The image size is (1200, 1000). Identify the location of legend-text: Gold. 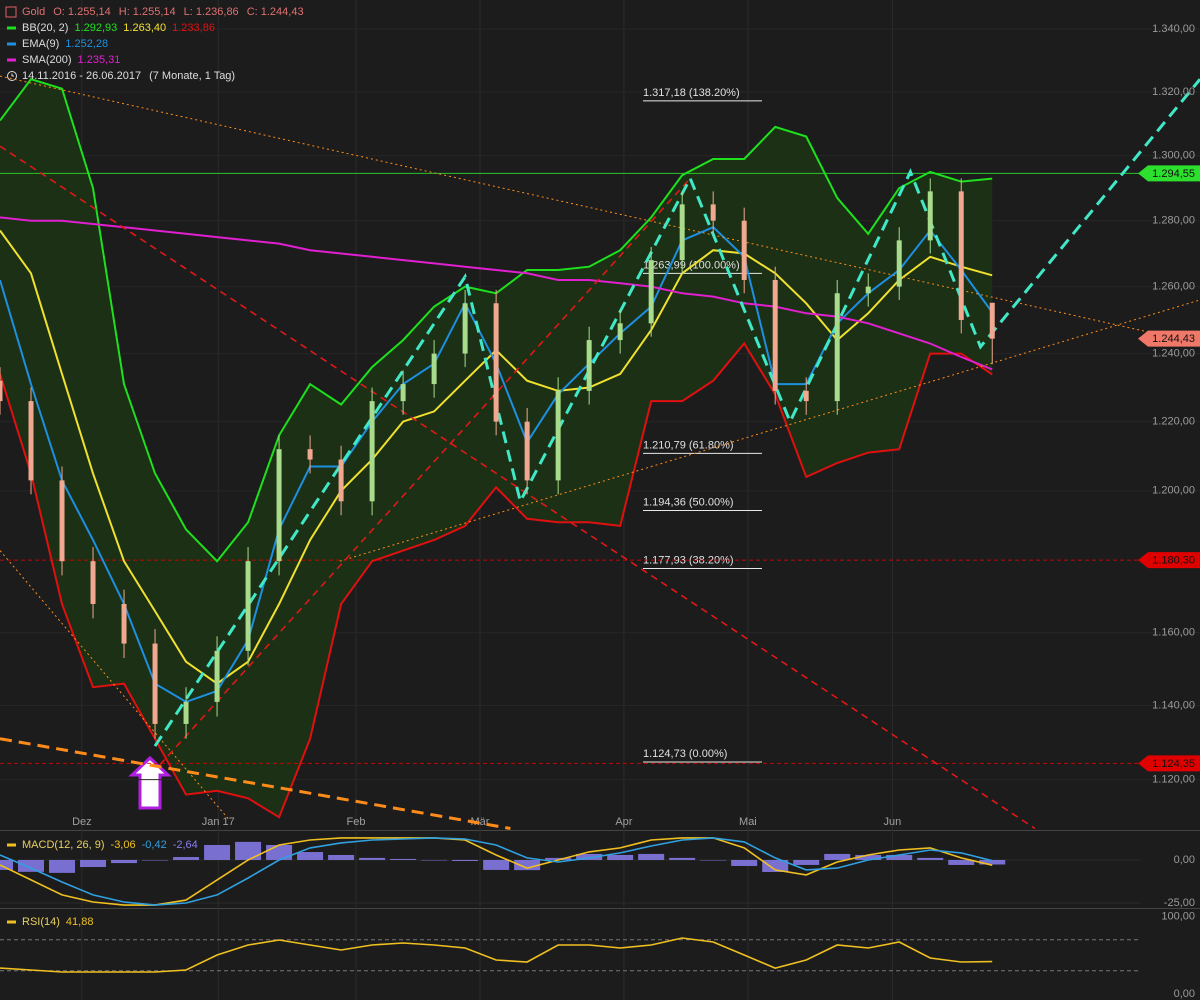
(33, 12).